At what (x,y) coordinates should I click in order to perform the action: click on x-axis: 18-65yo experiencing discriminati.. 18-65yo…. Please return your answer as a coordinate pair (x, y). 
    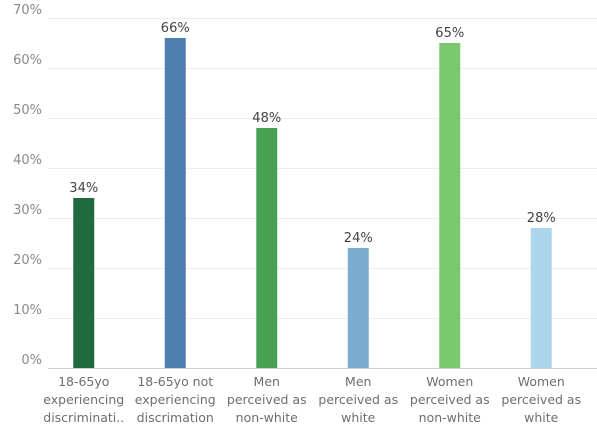
    Looking at the image, I should click on (312, 399).